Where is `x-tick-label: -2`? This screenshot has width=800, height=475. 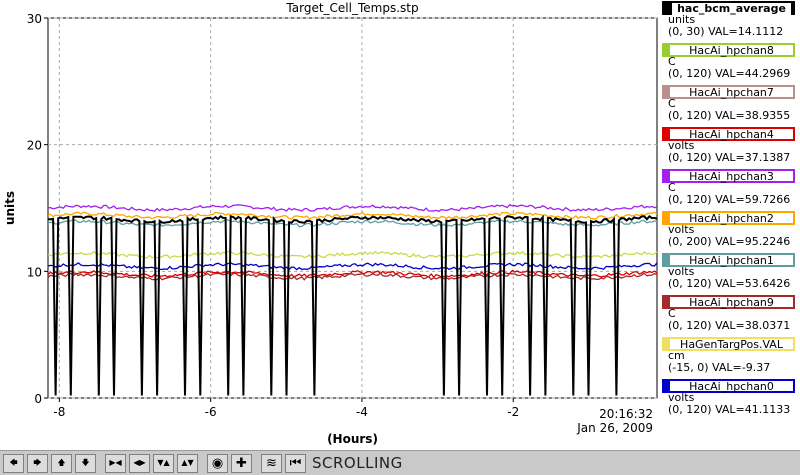
x-tick-label: -2 is located at coordinates (513, 412).